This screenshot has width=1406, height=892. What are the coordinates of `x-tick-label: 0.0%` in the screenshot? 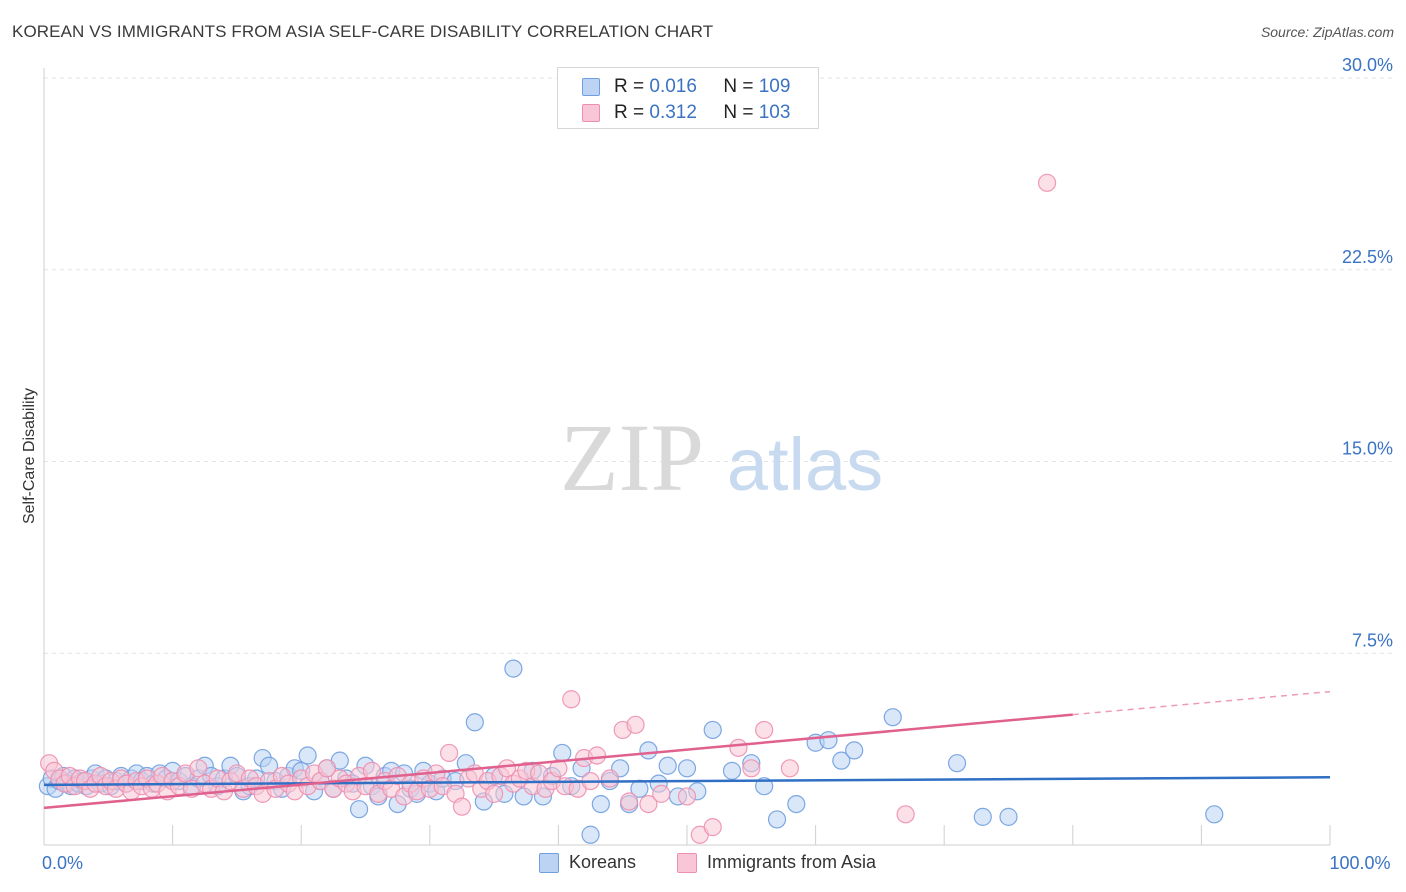 It's located at (62, 863).